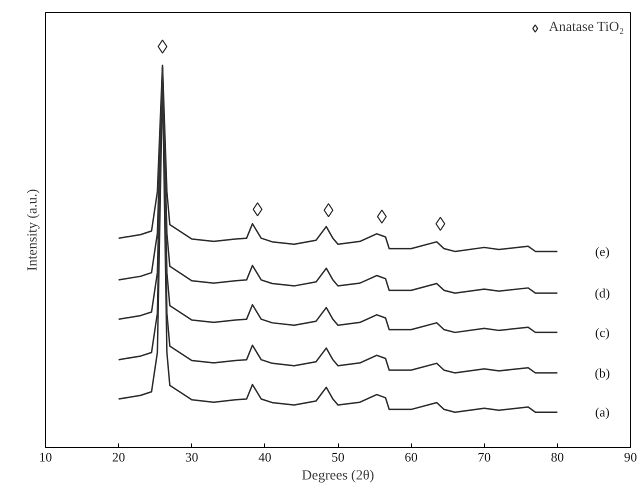 The height and width of the screenshot is (497, 644). Describe the element at coordinates (557, 457) in the screenshot. I see `x-tick-label: 80` at that location.